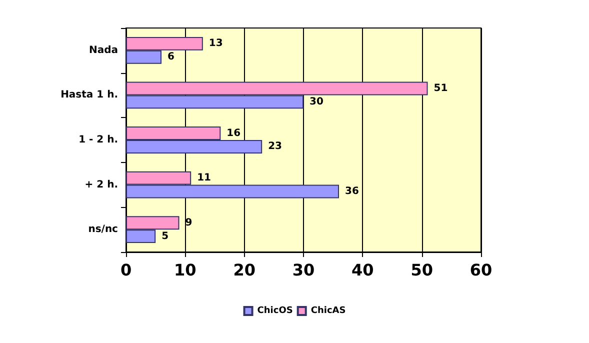 This screenshot has width=589, height=343. What do you see at coordinates (233, 133) in the screenshot?
I see `data-label: 16` at bounding box center [233, 133].